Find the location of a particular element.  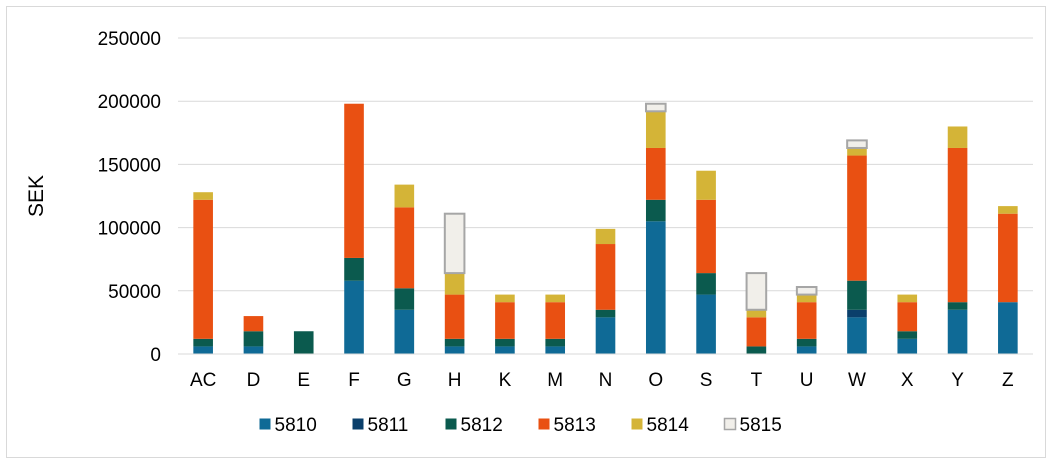

legend: 5810 5811 5812 5813 5814 5815 is located at coordinates (520, 425).